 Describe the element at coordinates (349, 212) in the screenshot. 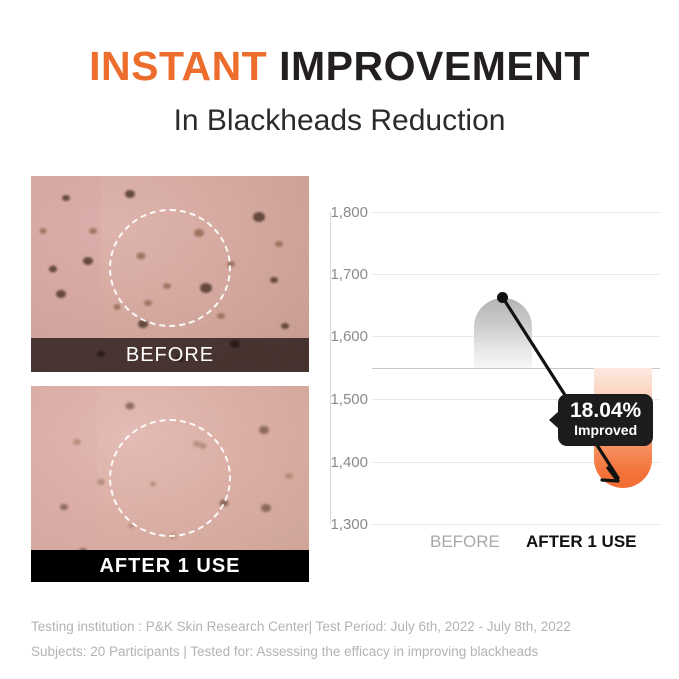

I see `y-tick-label-1800: 1,800` at that location.